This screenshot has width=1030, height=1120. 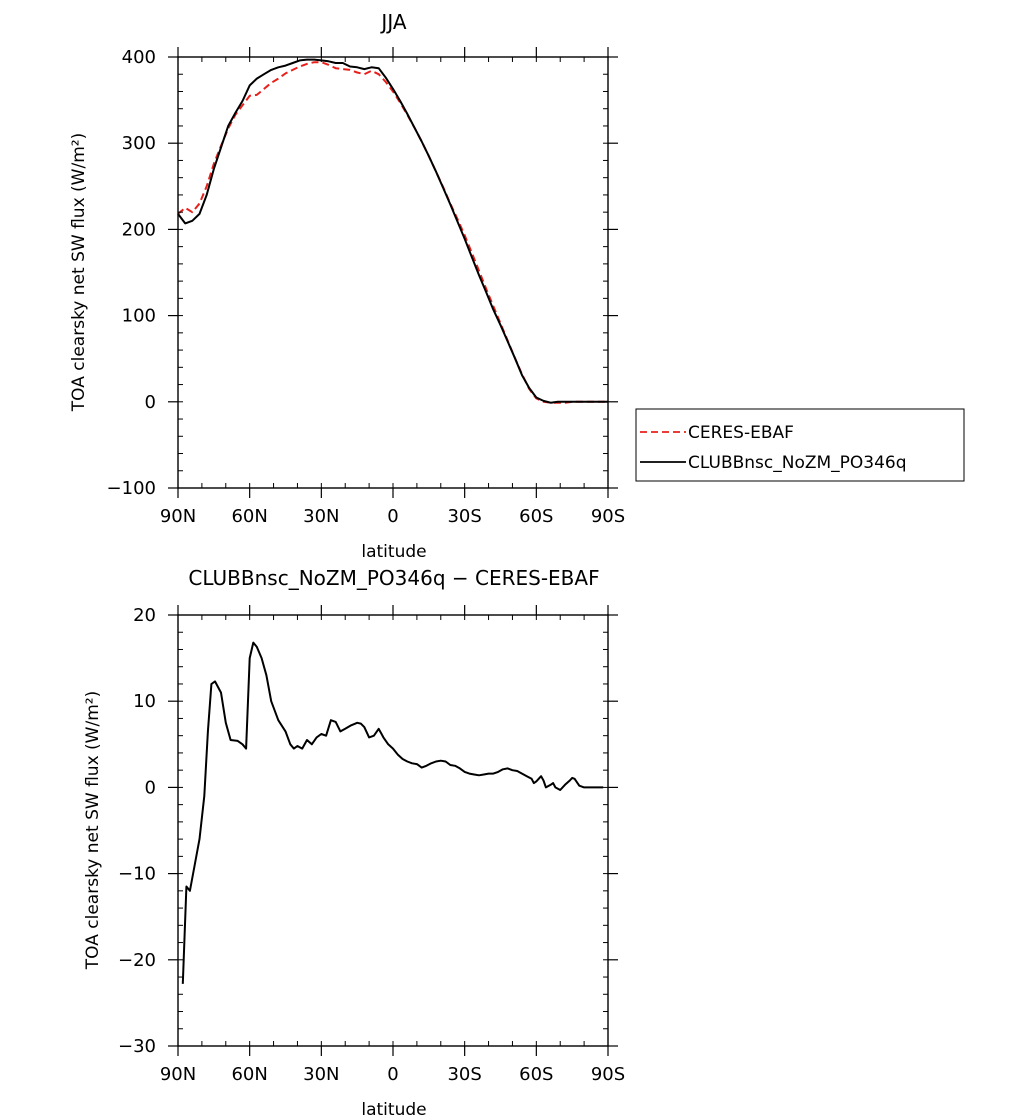 What do you see at coordinates (93, 830) in the screenshot?
I see `bottom-chart-ylabel: TOA clearsky net SW flux (W/m²)` at bounding box center [93, 830].